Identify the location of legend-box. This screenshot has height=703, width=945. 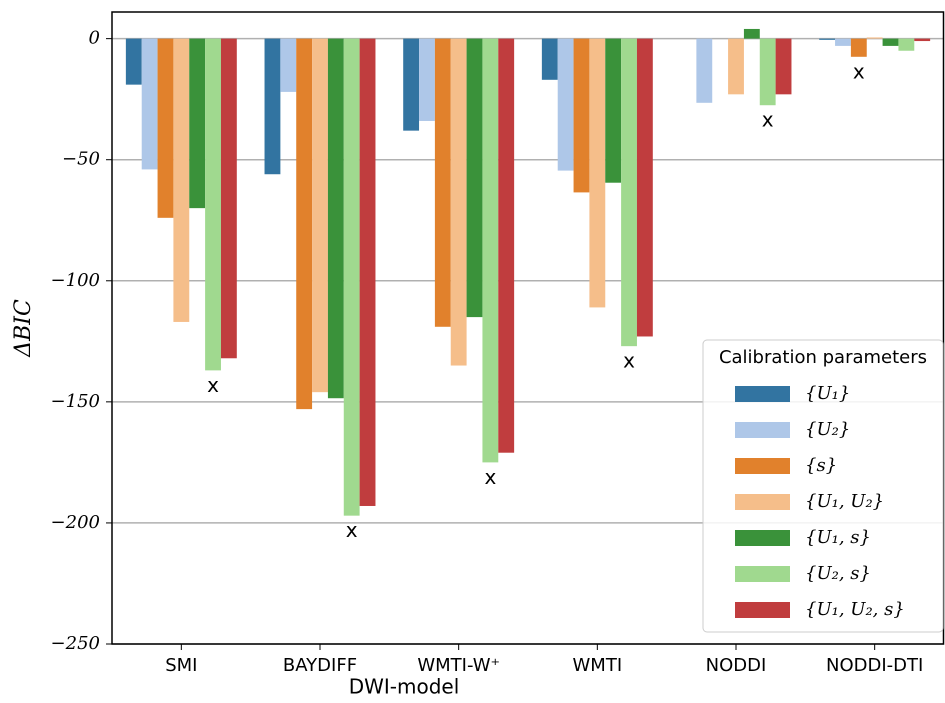
(823, 486).